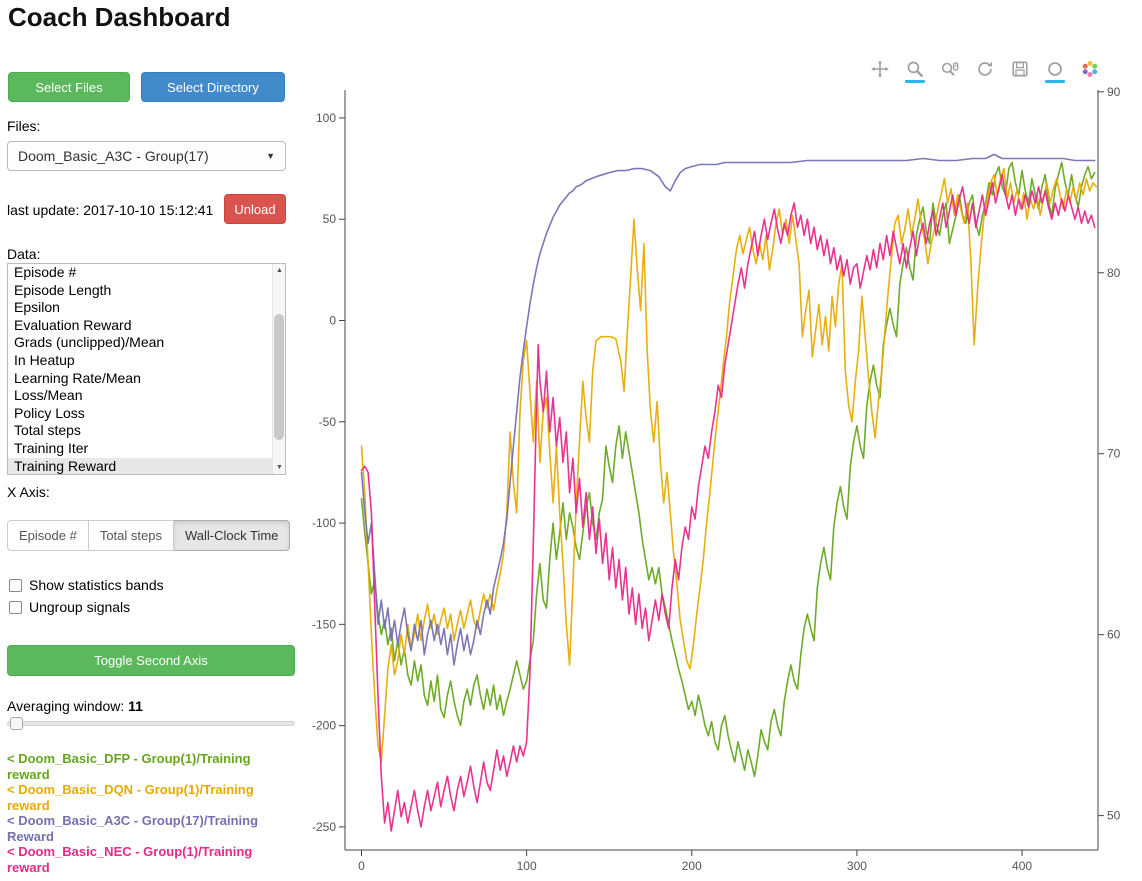 This screenshot has height=881, width=1142. I want to click on data-list-item: Total steps, so click(47, 430).